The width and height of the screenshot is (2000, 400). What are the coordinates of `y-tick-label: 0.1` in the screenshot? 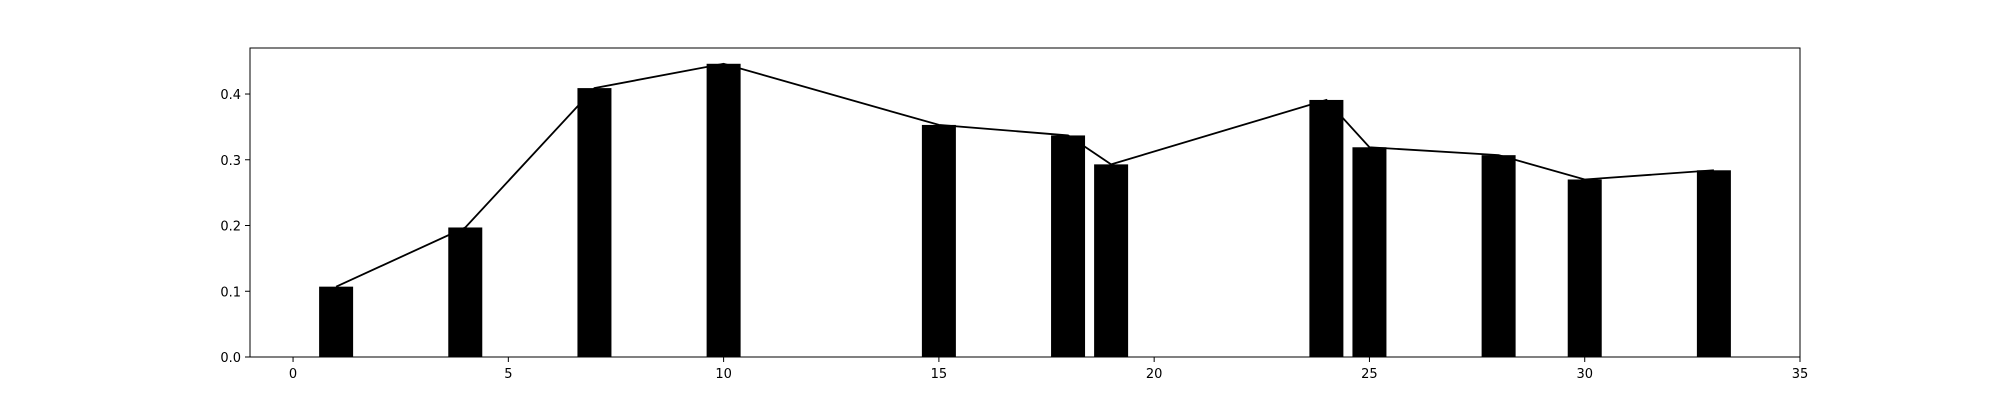 It's located at (230, 292).